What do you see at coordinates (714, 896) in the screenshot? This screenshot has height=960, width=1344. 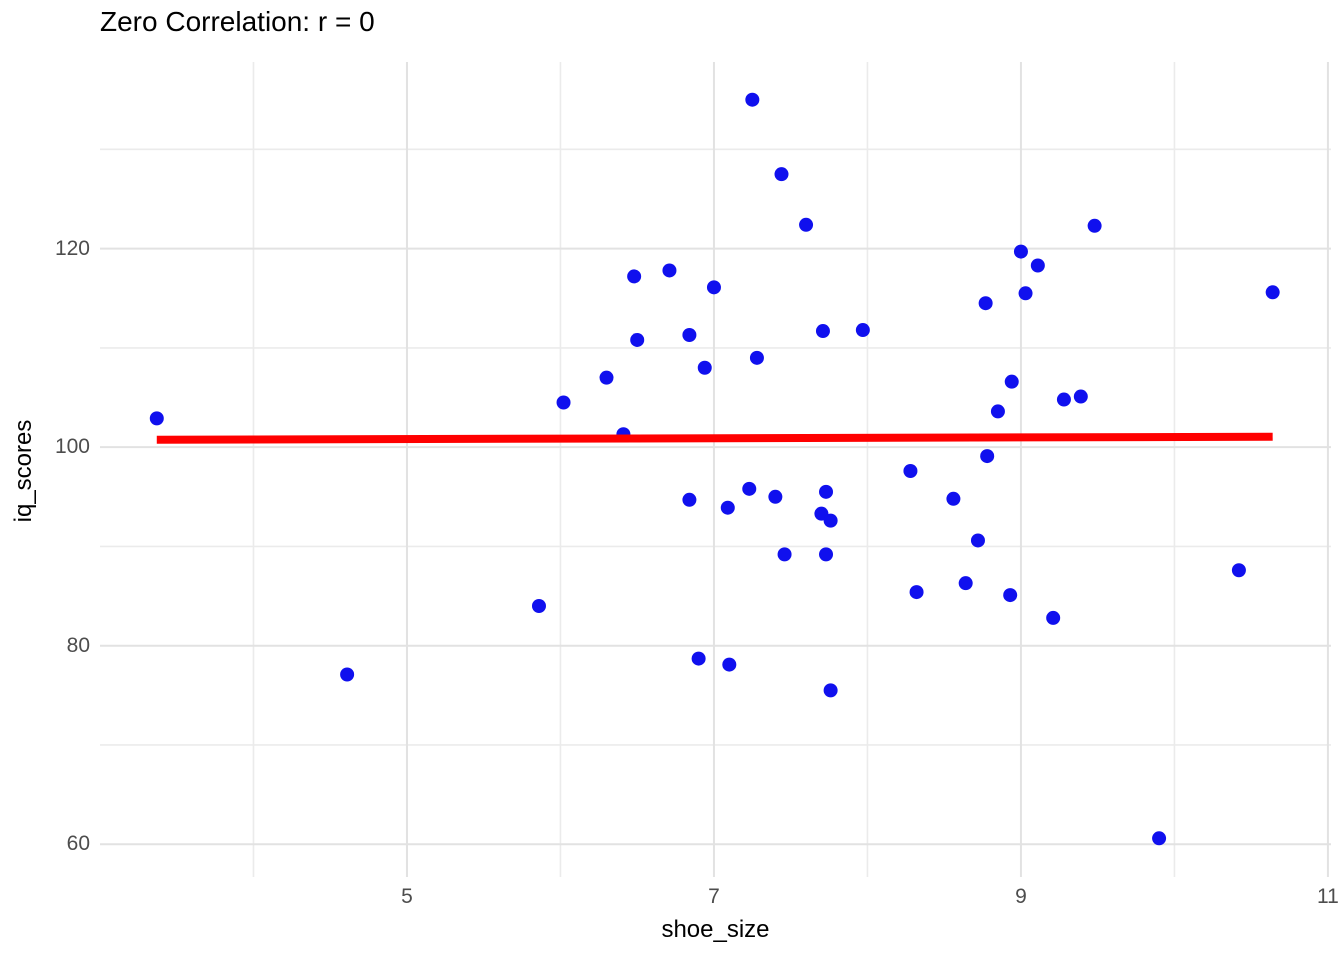 I see `x-tick-label: 7` at bounding box center [714, 896].